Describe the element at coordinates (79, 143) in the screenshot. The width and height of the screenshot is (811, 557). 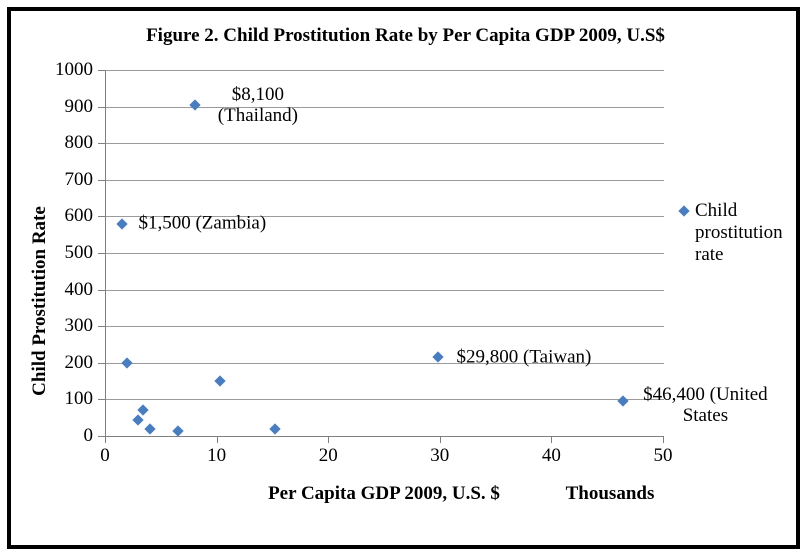
I see `y-tick-label-800: 800` at that location.